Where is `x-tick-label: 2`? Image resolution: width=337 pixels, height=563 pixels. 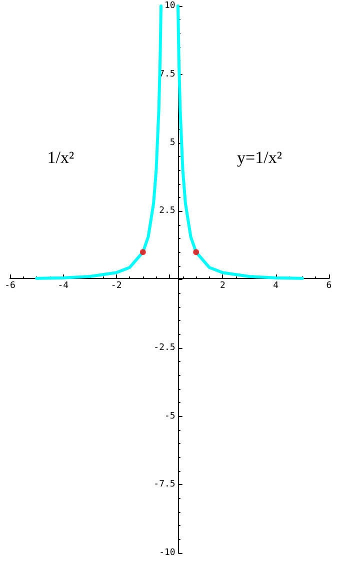 x-tick-label: 2 is located at coordinates (223, 286).